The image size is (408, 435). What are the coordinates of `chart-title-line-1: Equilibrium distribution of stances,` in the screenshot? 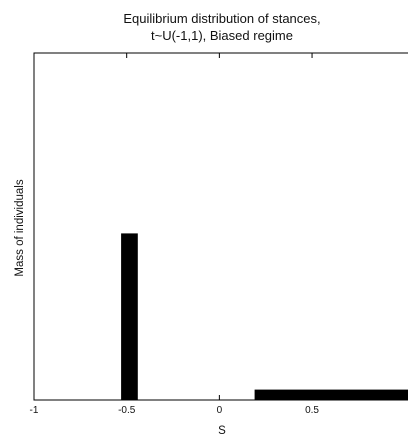 It's located at (221, 18).